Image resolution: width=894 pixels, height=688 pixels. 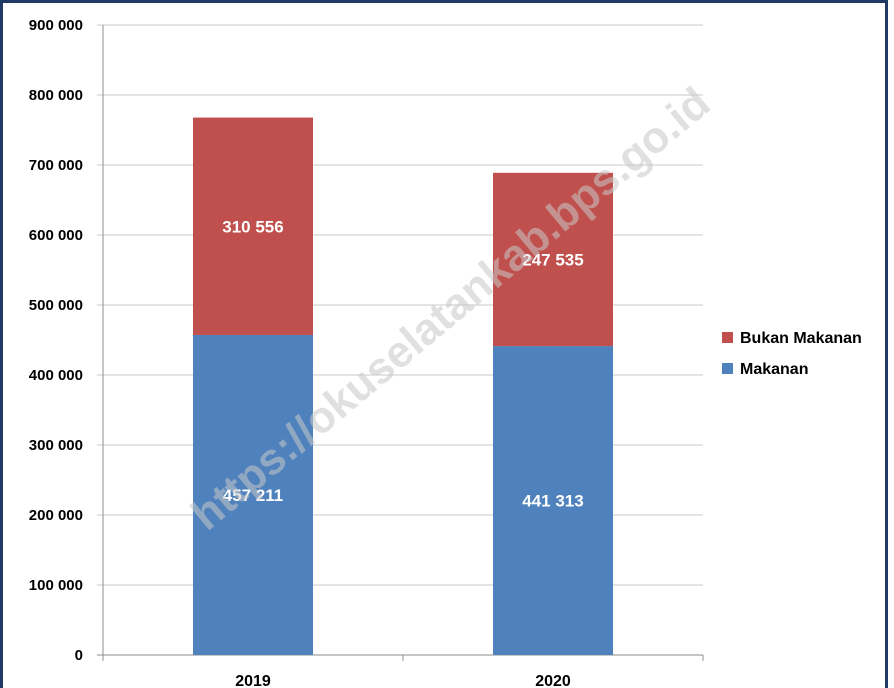 What do you see at coordinates (774, 369) in the screenshot?
I see `legend-label: Makanan` at bounding box center [774, 369].